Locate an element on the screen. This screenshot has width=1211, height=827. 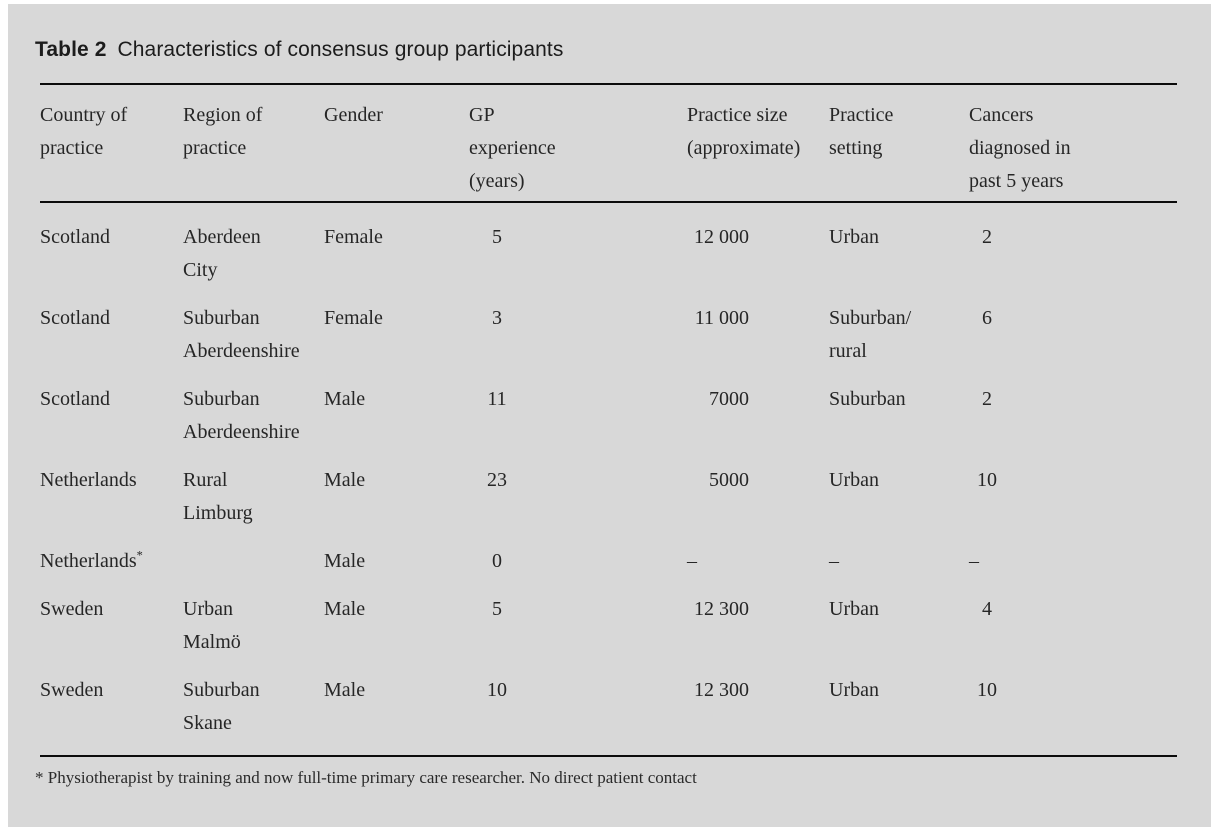
column-header-cancers: Cancers diagnosed in past 5 years is located at coordinates (1020, 148).